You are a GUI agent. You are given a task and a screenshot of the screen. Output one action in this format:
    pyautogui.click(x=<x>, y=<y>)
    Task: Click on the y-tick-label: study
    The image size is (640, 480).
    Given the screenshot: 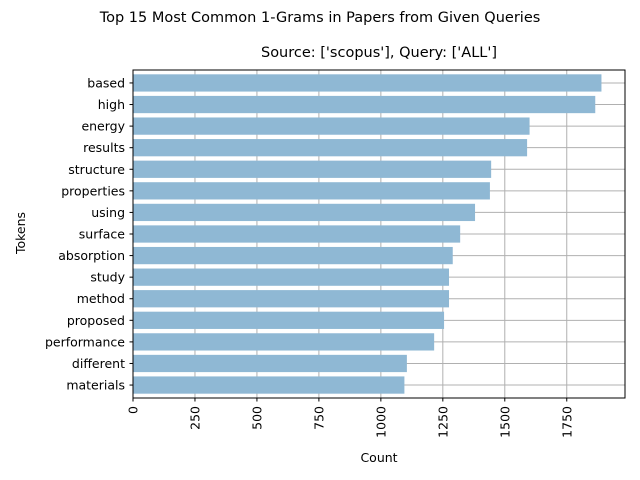 What is the action you would take?
    pyautogui.click(x=107, y=277)
    